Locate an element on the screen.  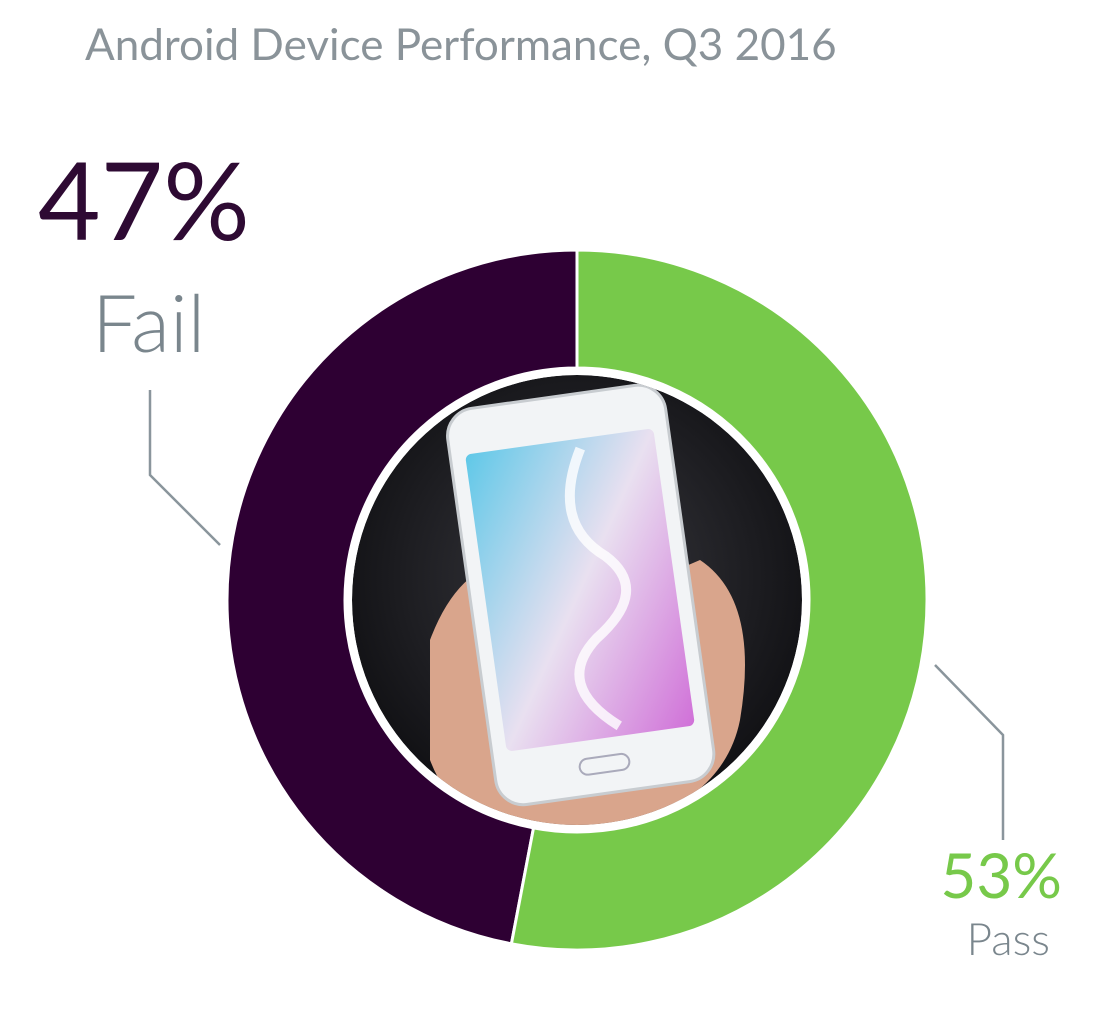
category-label: Pass is located at coordinates (1008, 939).